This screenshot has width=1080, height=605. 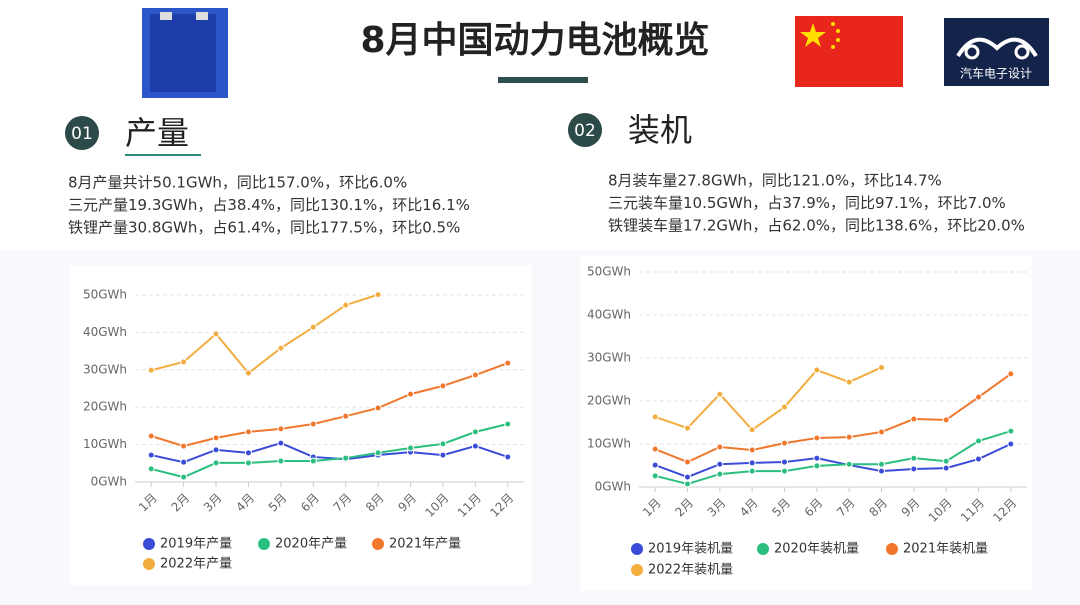 What do you see at coordinates (269, 205) in the screenshot?
I see `section-line: 三元产量19.3GWh，占38.4%，同比130.1%，环比16.1%` at bounding box center [269, 205].